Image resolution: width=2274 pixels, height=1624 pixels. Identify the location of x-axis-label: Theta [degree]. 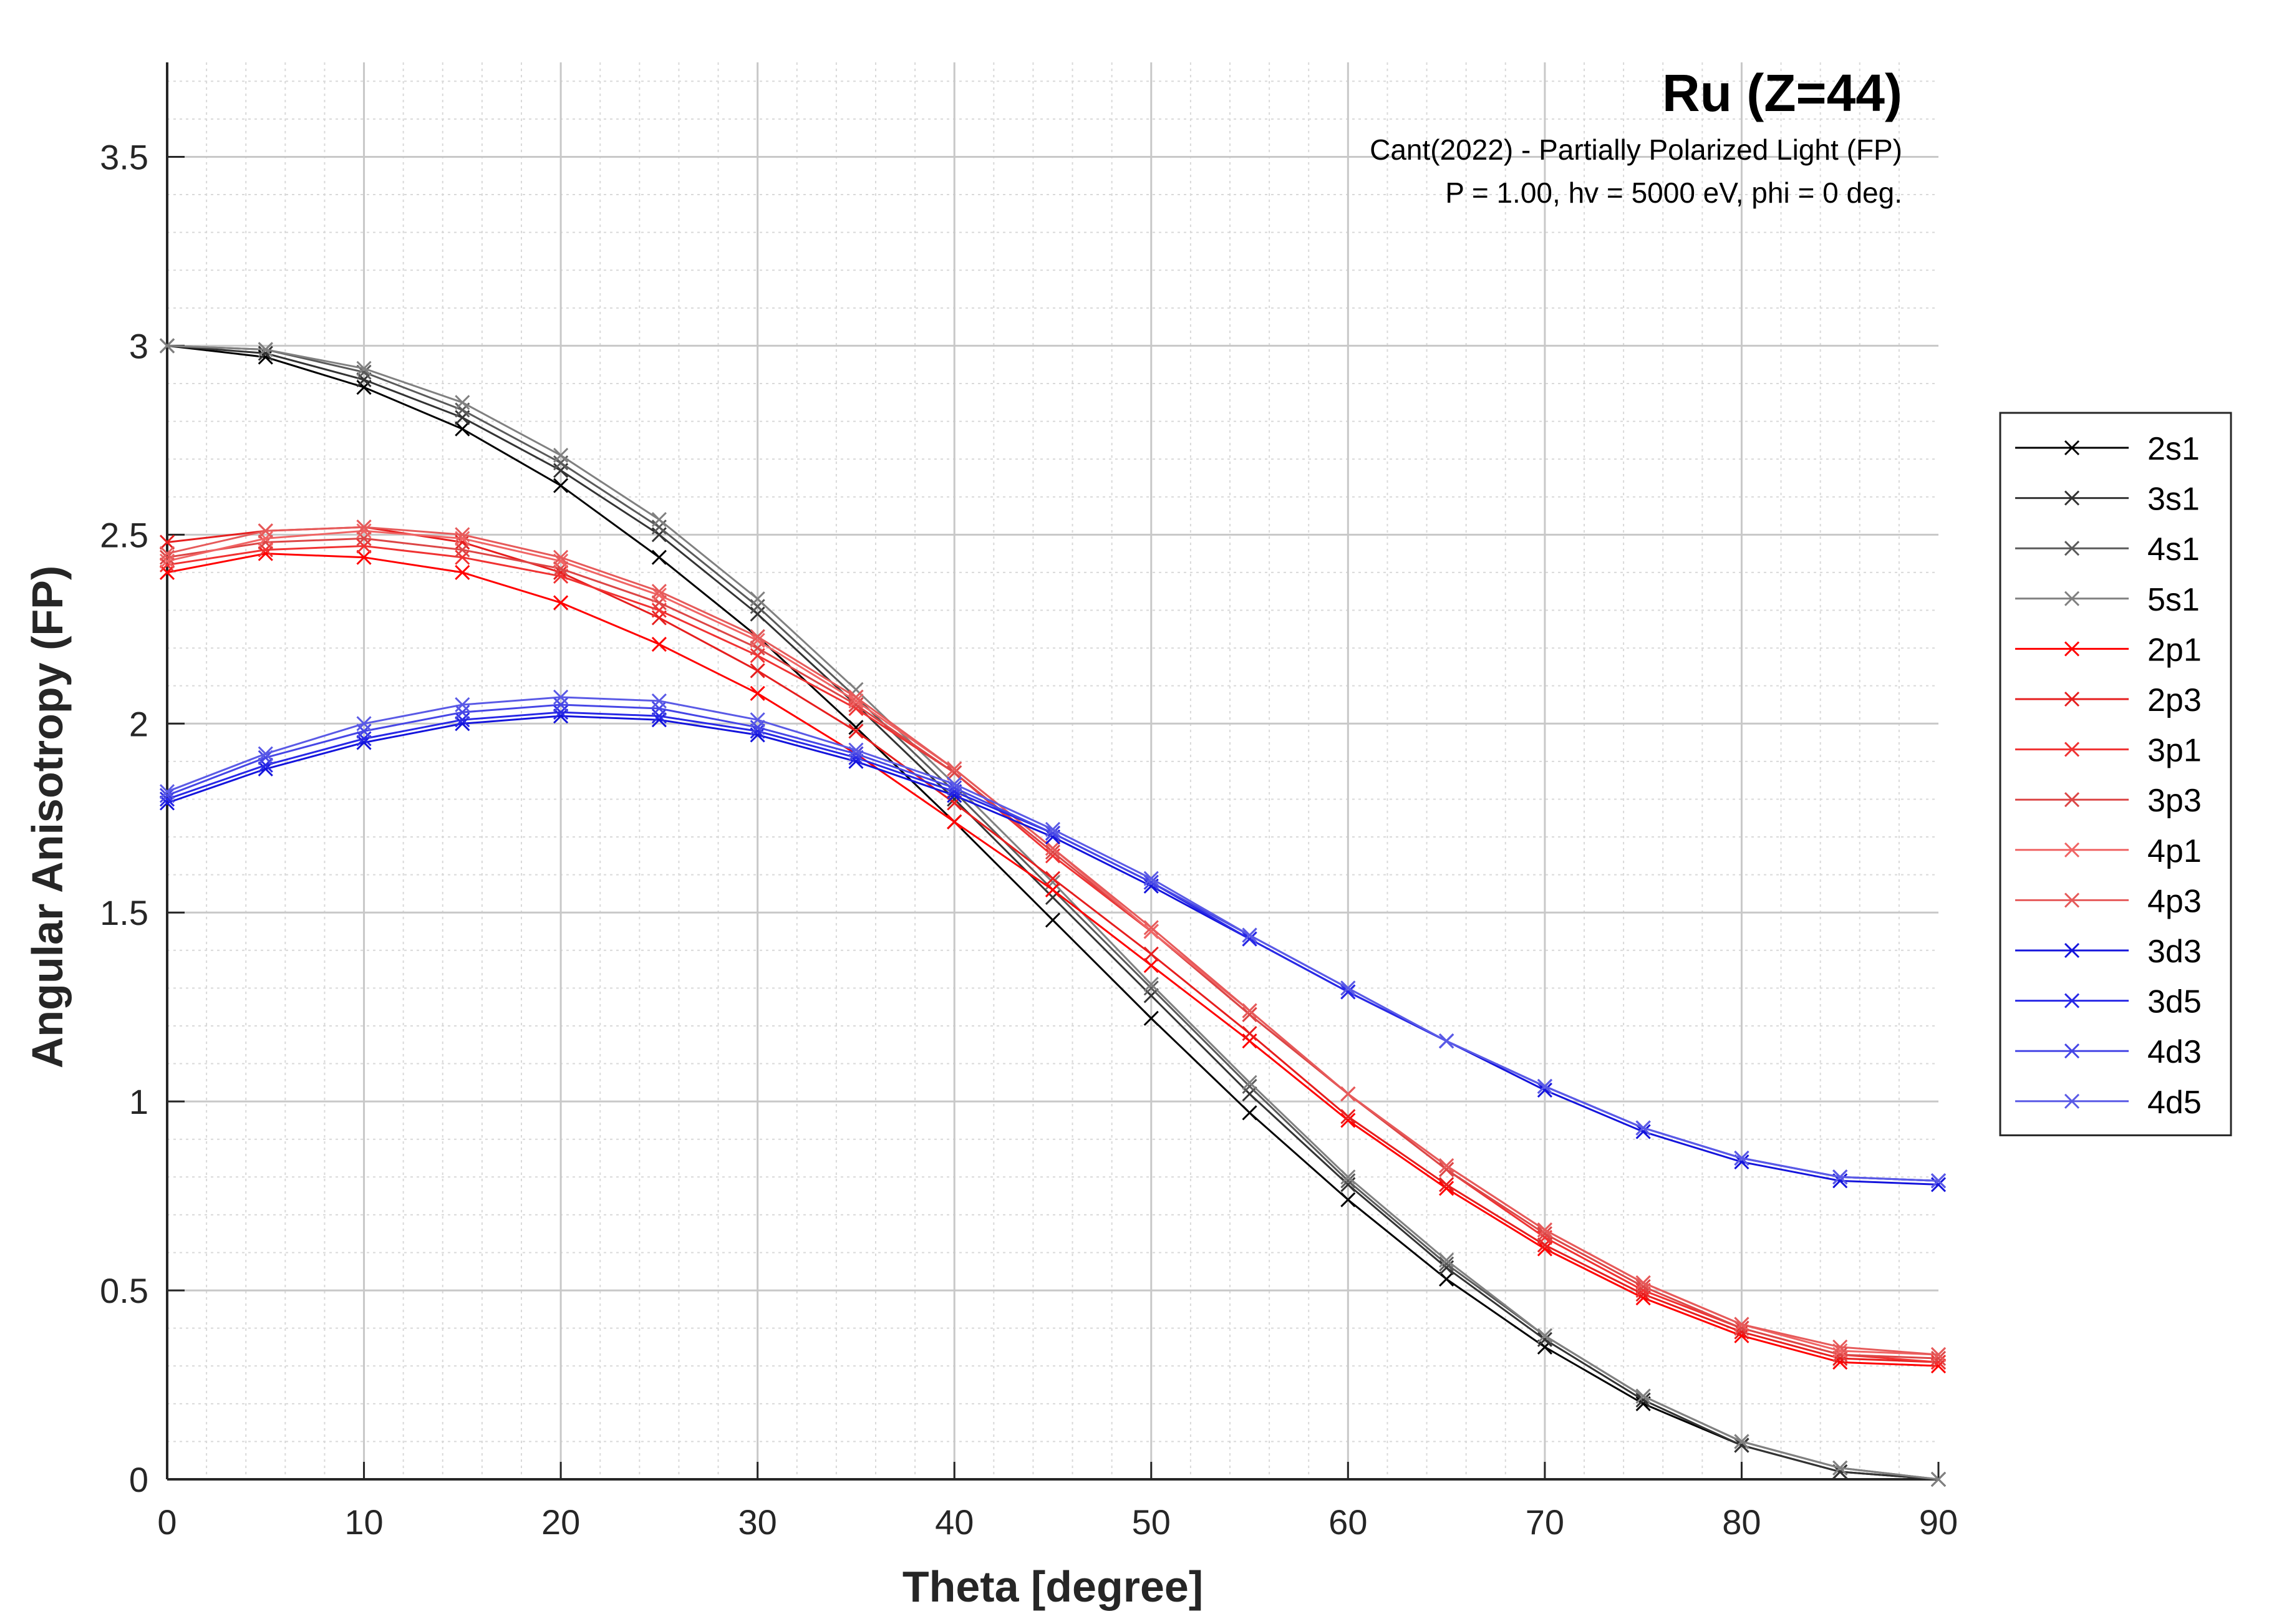
(1052, 1586).